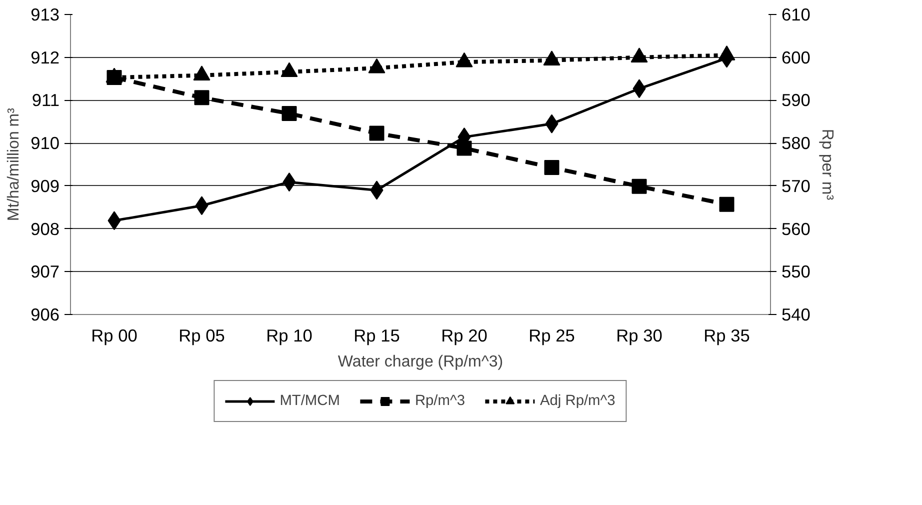  Describe the element at coordinates (827, 164) in the screenshot. I see `y2-axis-title: Rp per m³` at that location.